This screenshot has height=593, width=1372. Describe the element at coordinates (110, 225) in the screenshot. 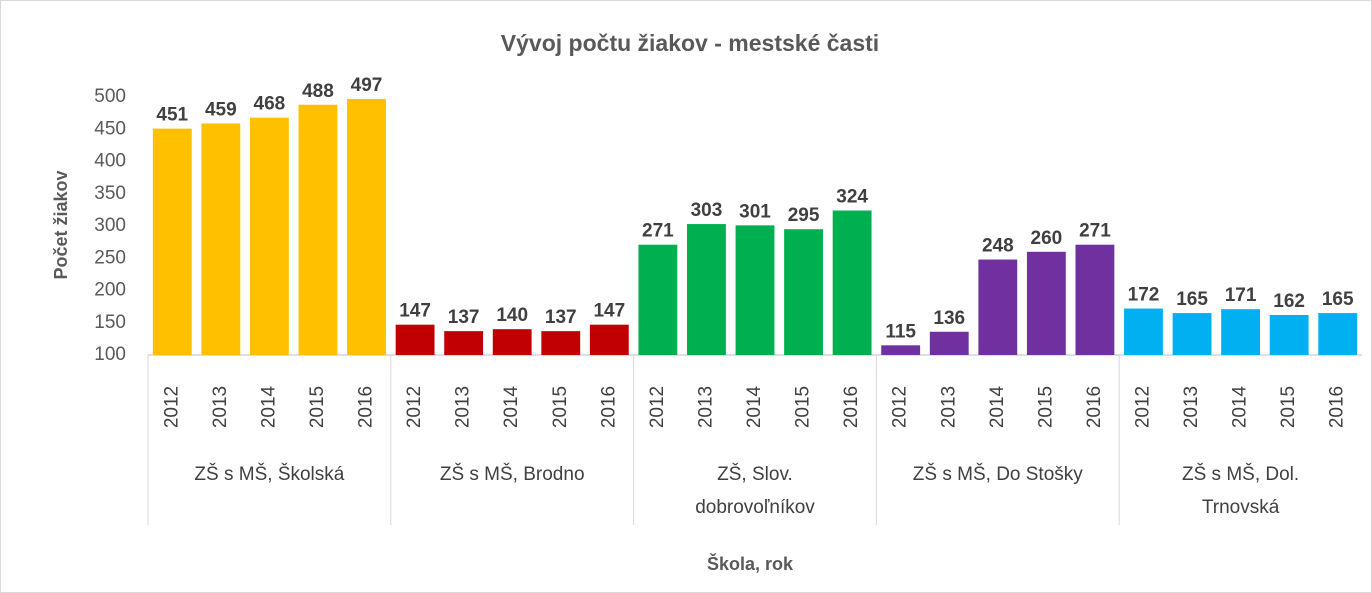

I see `y-tick-label: 300` at that location.